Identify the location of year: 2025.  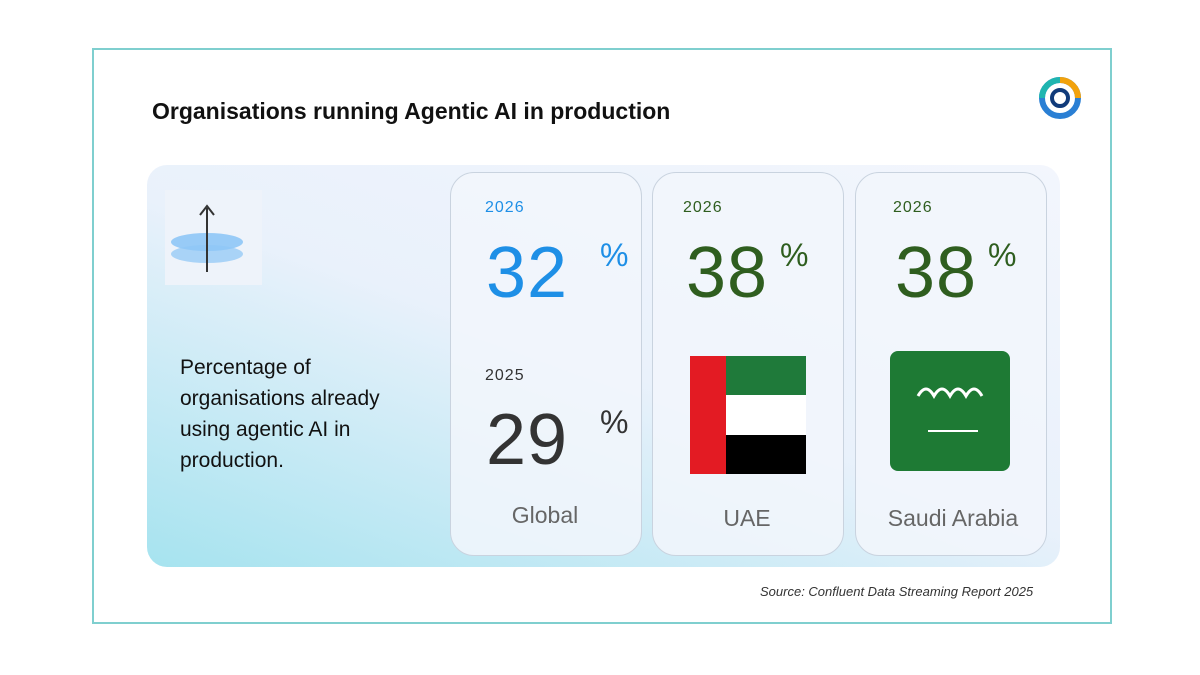
(505, 375).